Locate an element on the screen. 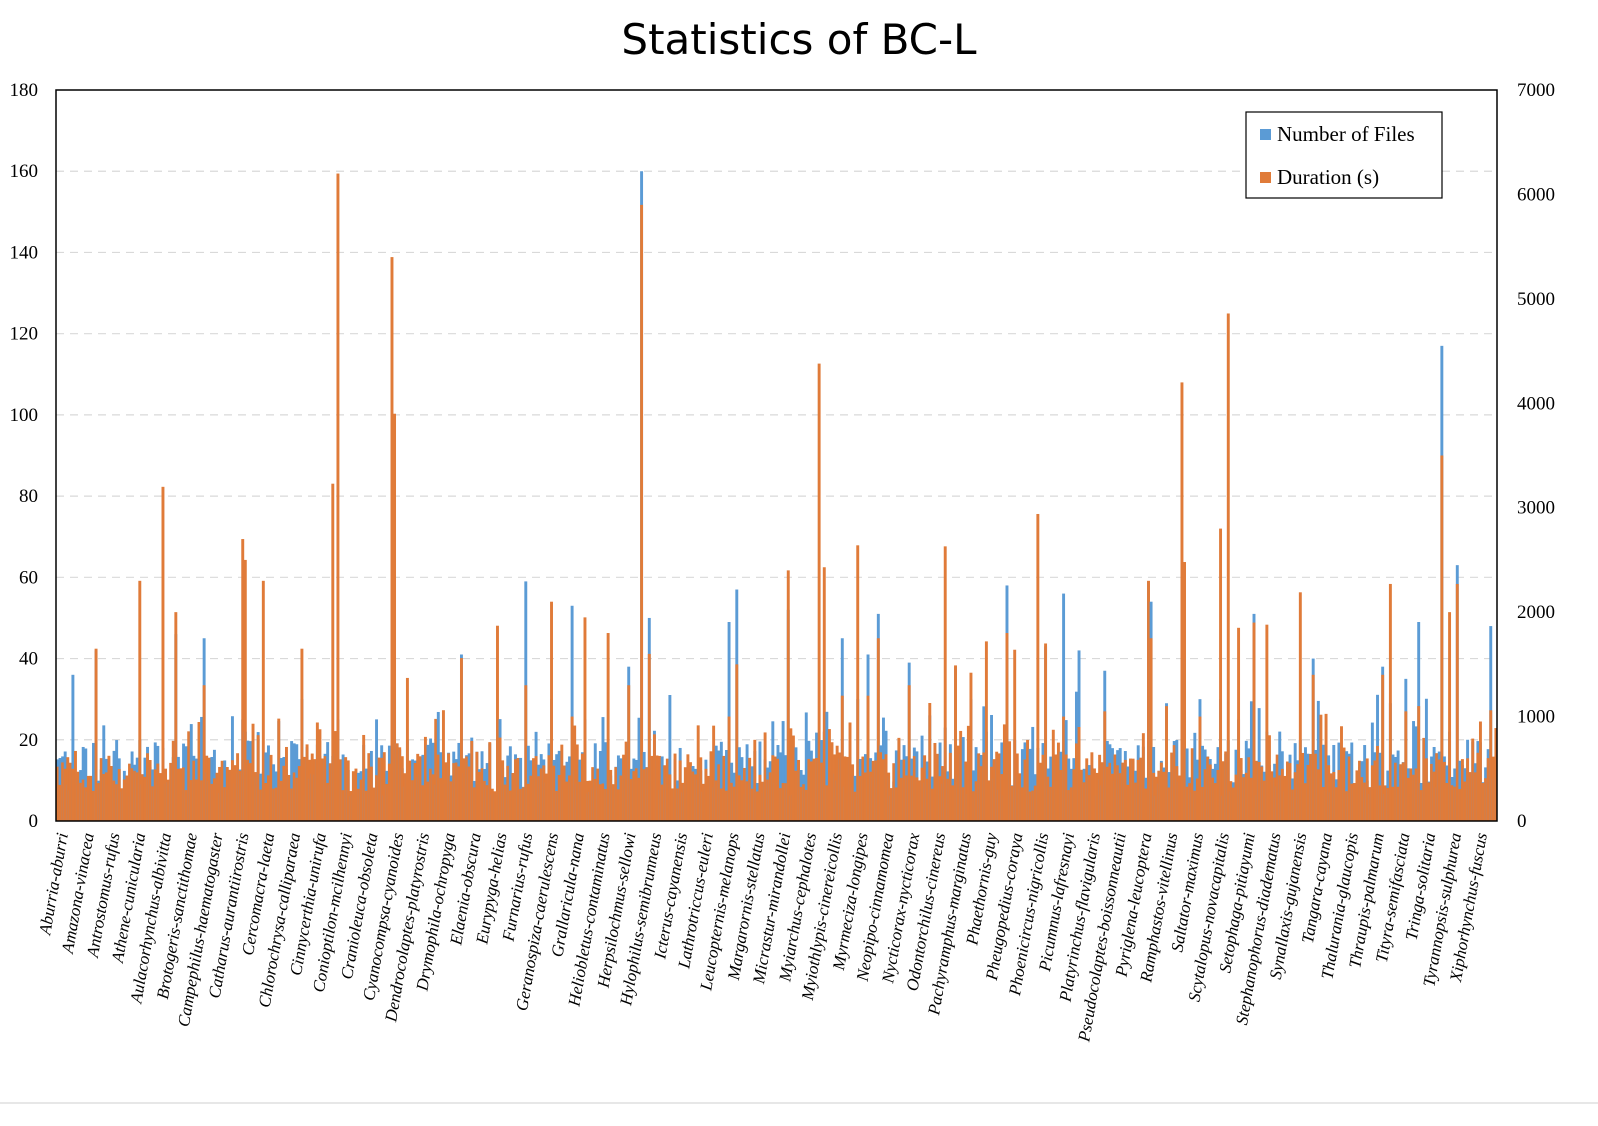 The width and height of the screenshot is (1598, 1126). legend-swatch-duration is located at coordinates (1265, 177).